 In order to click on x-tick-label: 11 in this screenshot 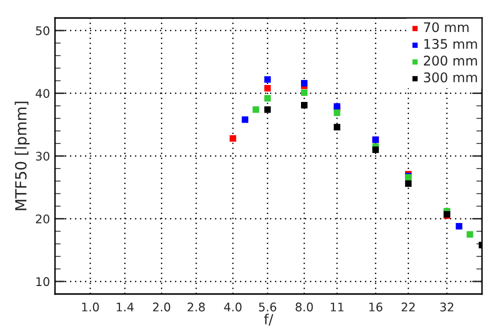, I will do `click(337, 307)`.